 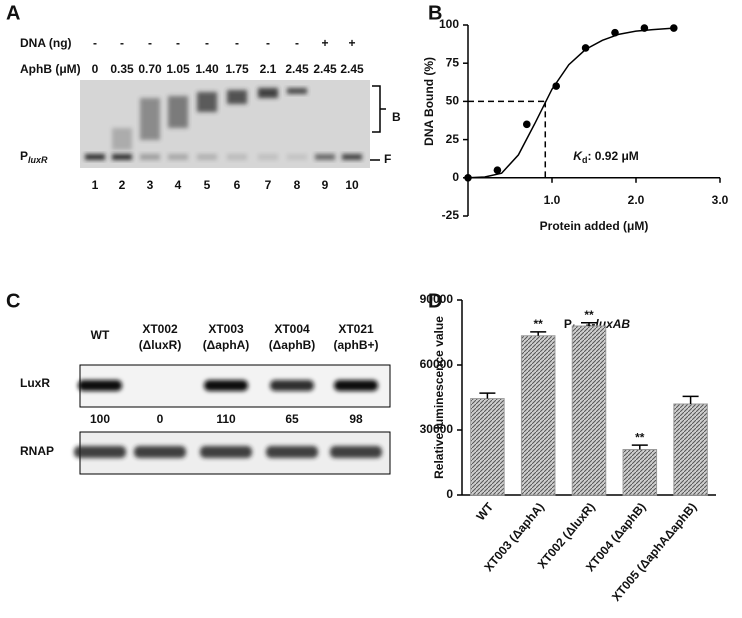 What do you see at coordinates (237, 69) in the screenshot?
I see `aphb-conc: 1.75` at bounding box center [237, 69].